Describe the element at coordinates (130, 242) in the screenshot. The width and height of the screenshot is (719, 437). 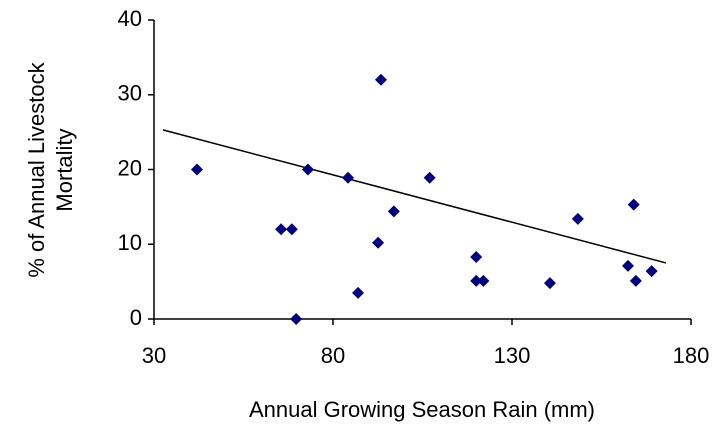
I see `y-tick-label: 10` at that location.